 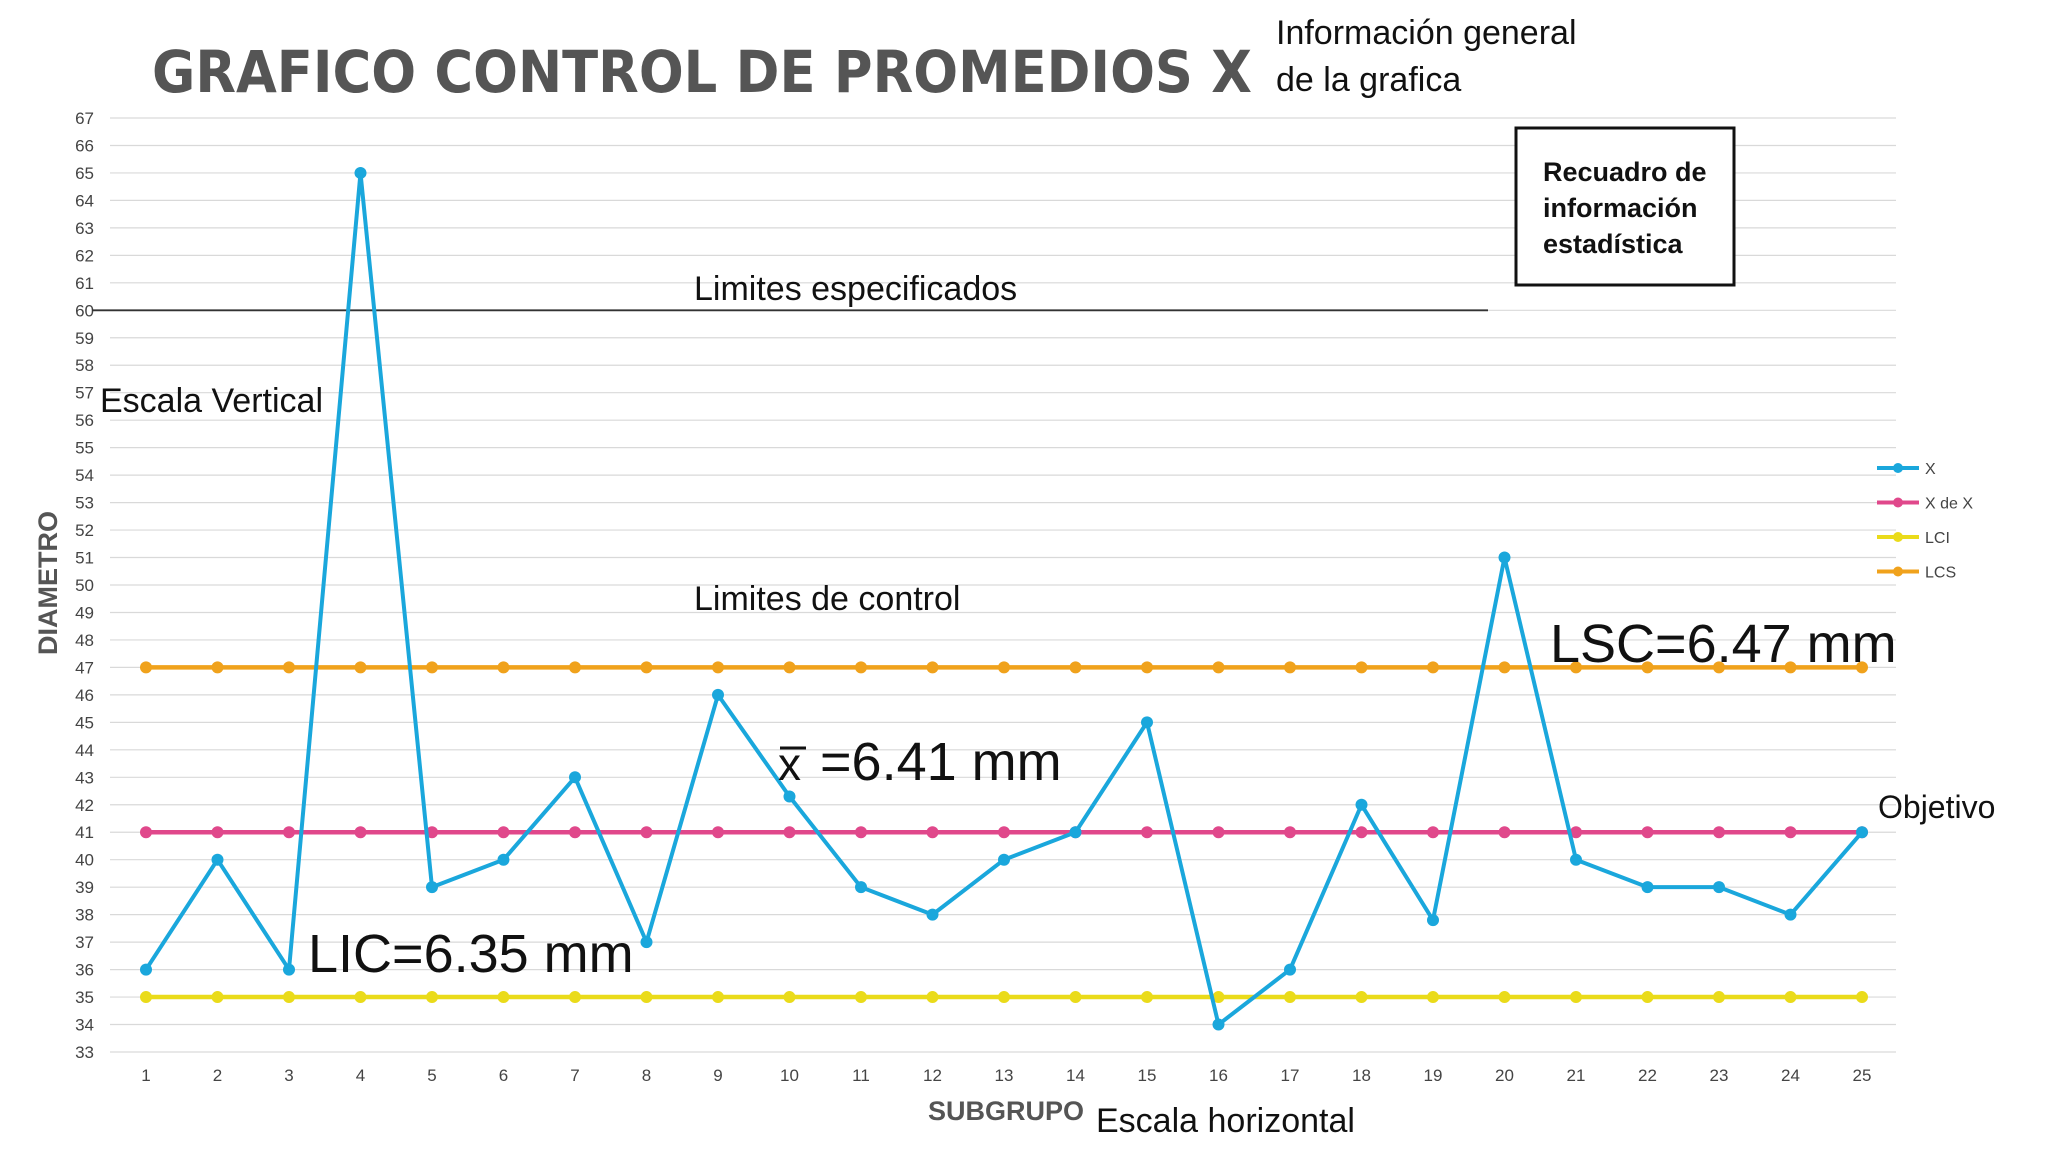 I want to click on y-tick-label: 49, so click(x=84, y=612).